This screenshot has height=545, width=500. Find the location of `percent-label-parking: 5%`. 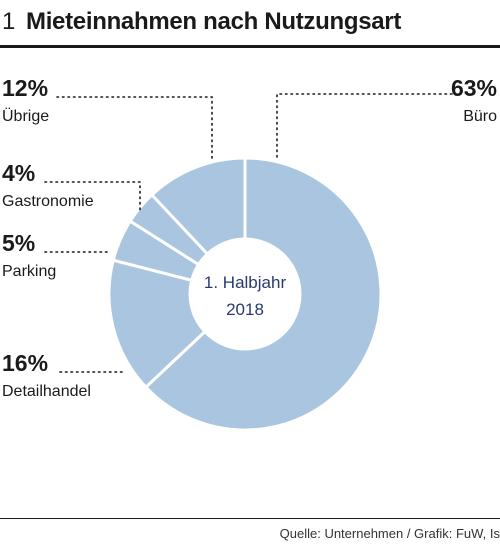

percent-label-parking: 5% is located at coordinates (18, 243).